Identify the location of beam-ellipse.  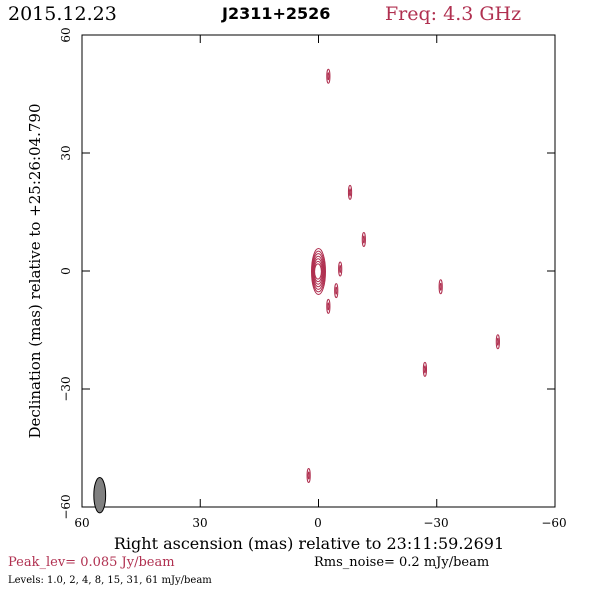
(100, 495).